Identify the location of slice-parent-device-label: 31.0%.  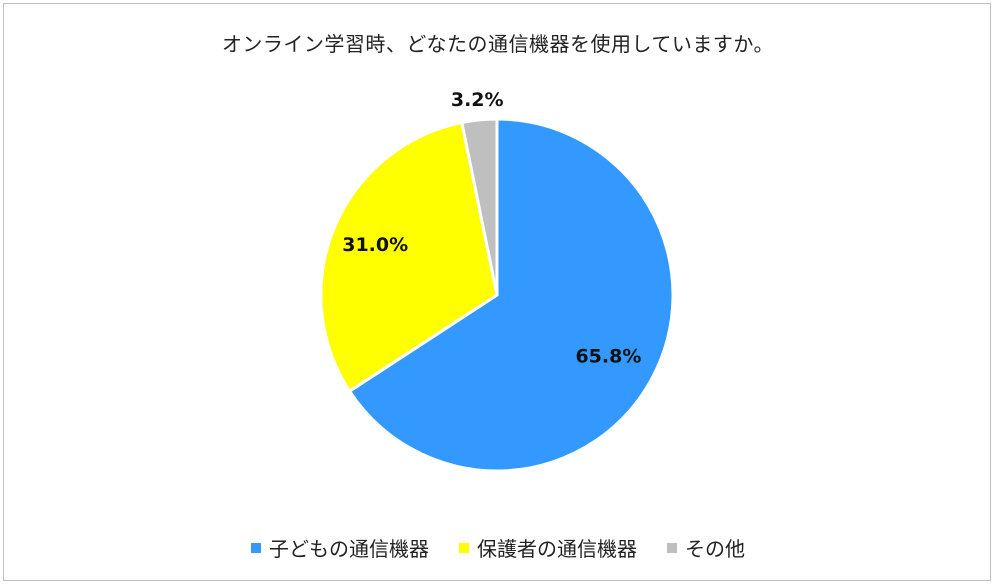
(375, 245).